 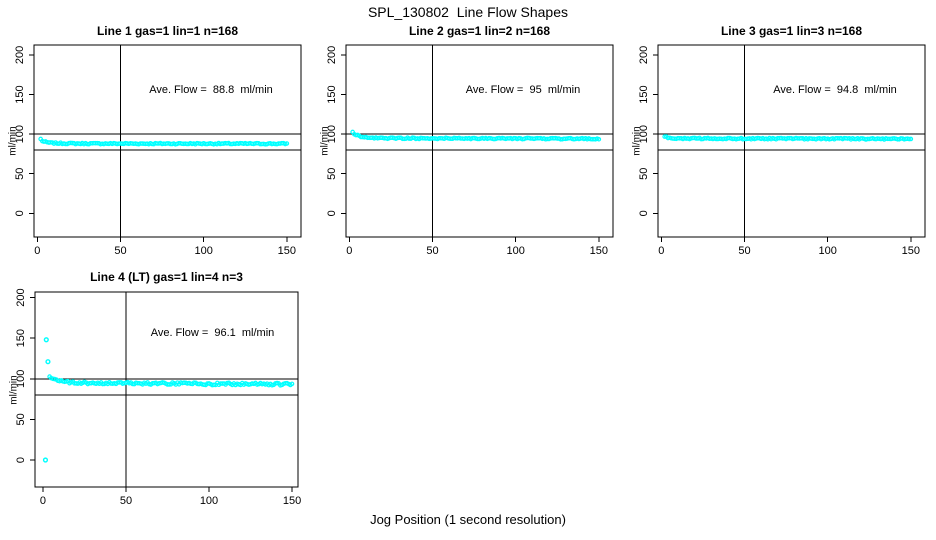 I want to click on panel-4-title: Line 4 (LT) gas=1 lin=4 n=3, so click(x=166, y=277).